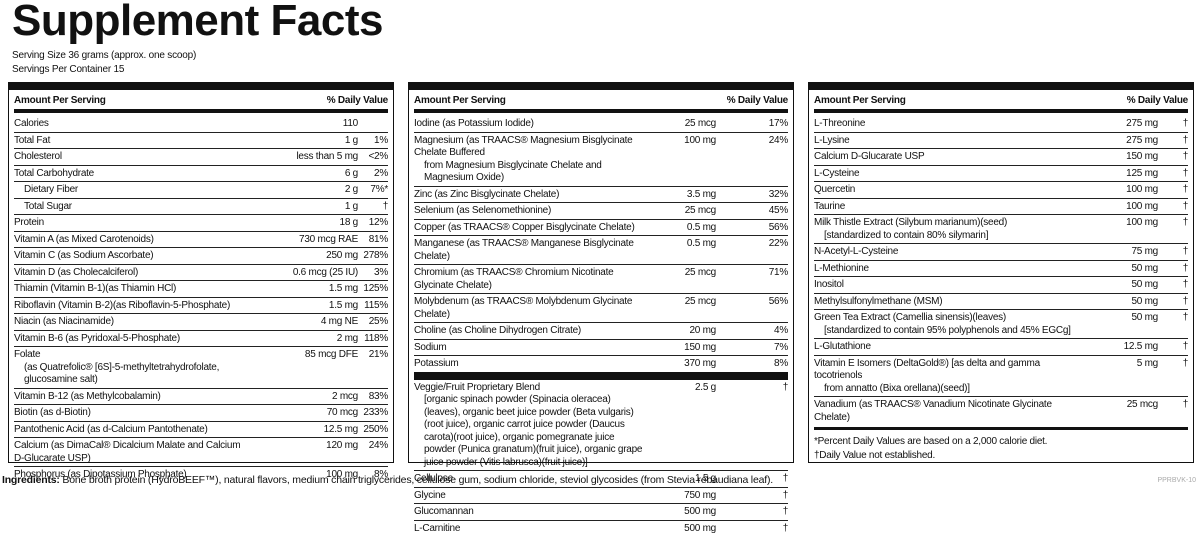  What do you see at coordinates (373, 190) in the screenshot?
I see `daily-value: 7%*` at bounding box center [373, 190].